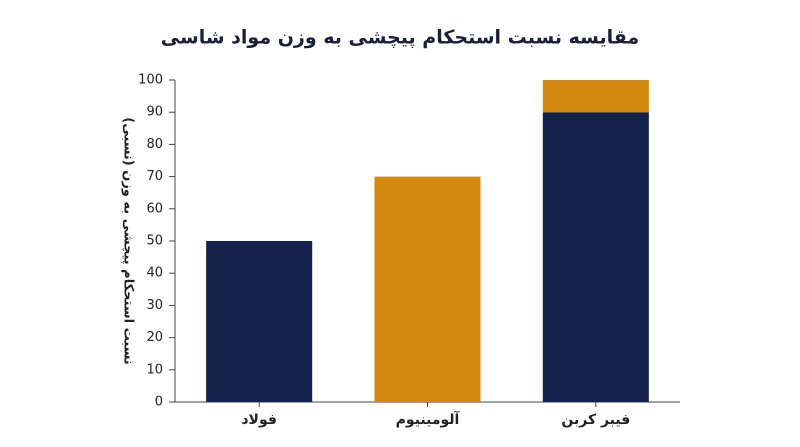  Describe the element at coordinates (159, 402) in the screenshot. I see `y-tick-label: 0` at that location.